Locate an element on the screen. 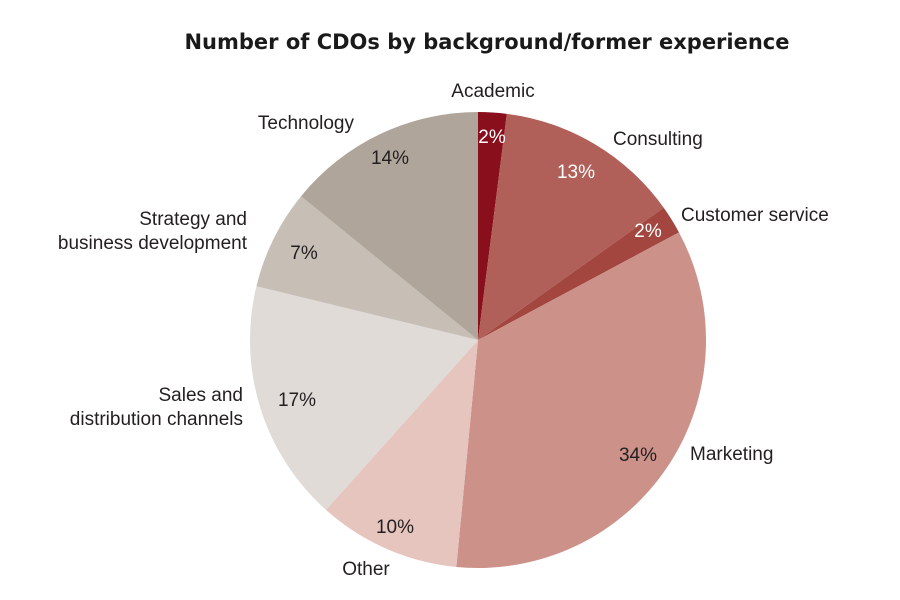 The width and height of the screenshot is (900, 600). slice-sales-and-distribution-channels is located at coordinates (364, 398).